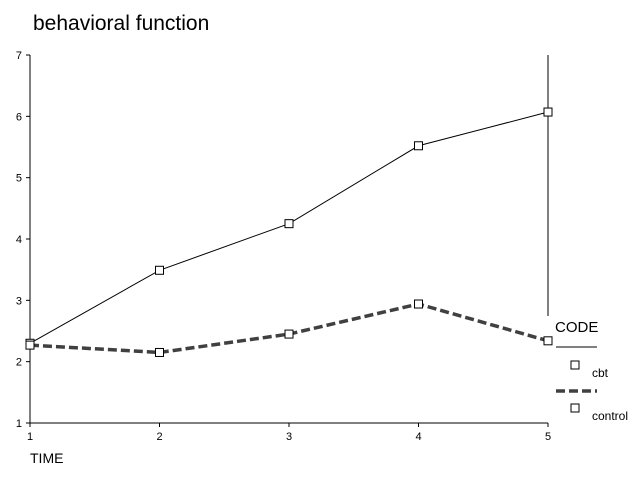 This screenshot has height=497, width=637. I want to click on legend-title: CODE, so click(576, 327).